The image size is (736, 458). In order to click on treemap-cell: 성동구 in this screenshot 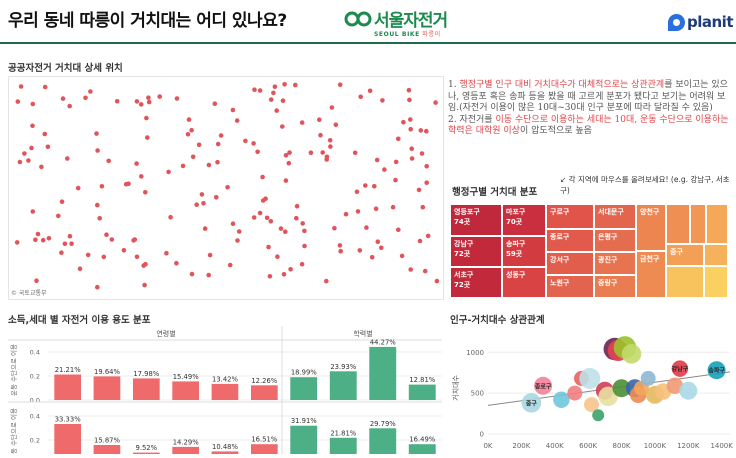, I will do `click(524, 282)`.